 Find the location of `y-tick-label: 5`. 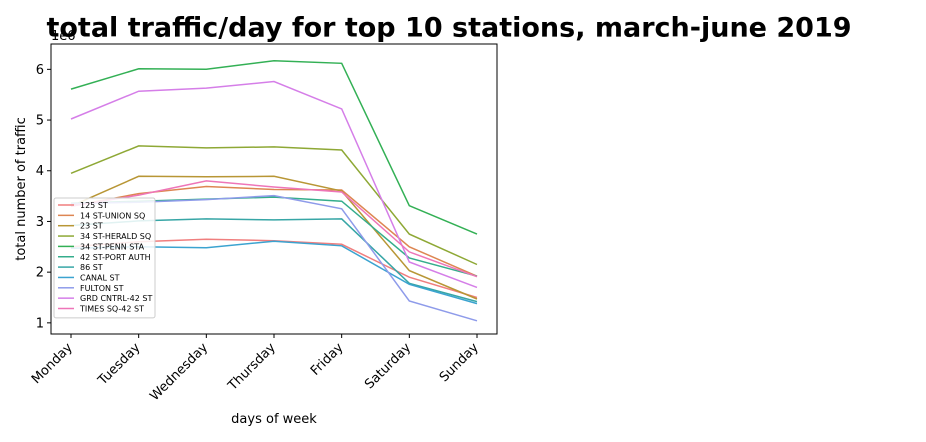

y-tick-label: 5 is located at coordinates (40, 121).